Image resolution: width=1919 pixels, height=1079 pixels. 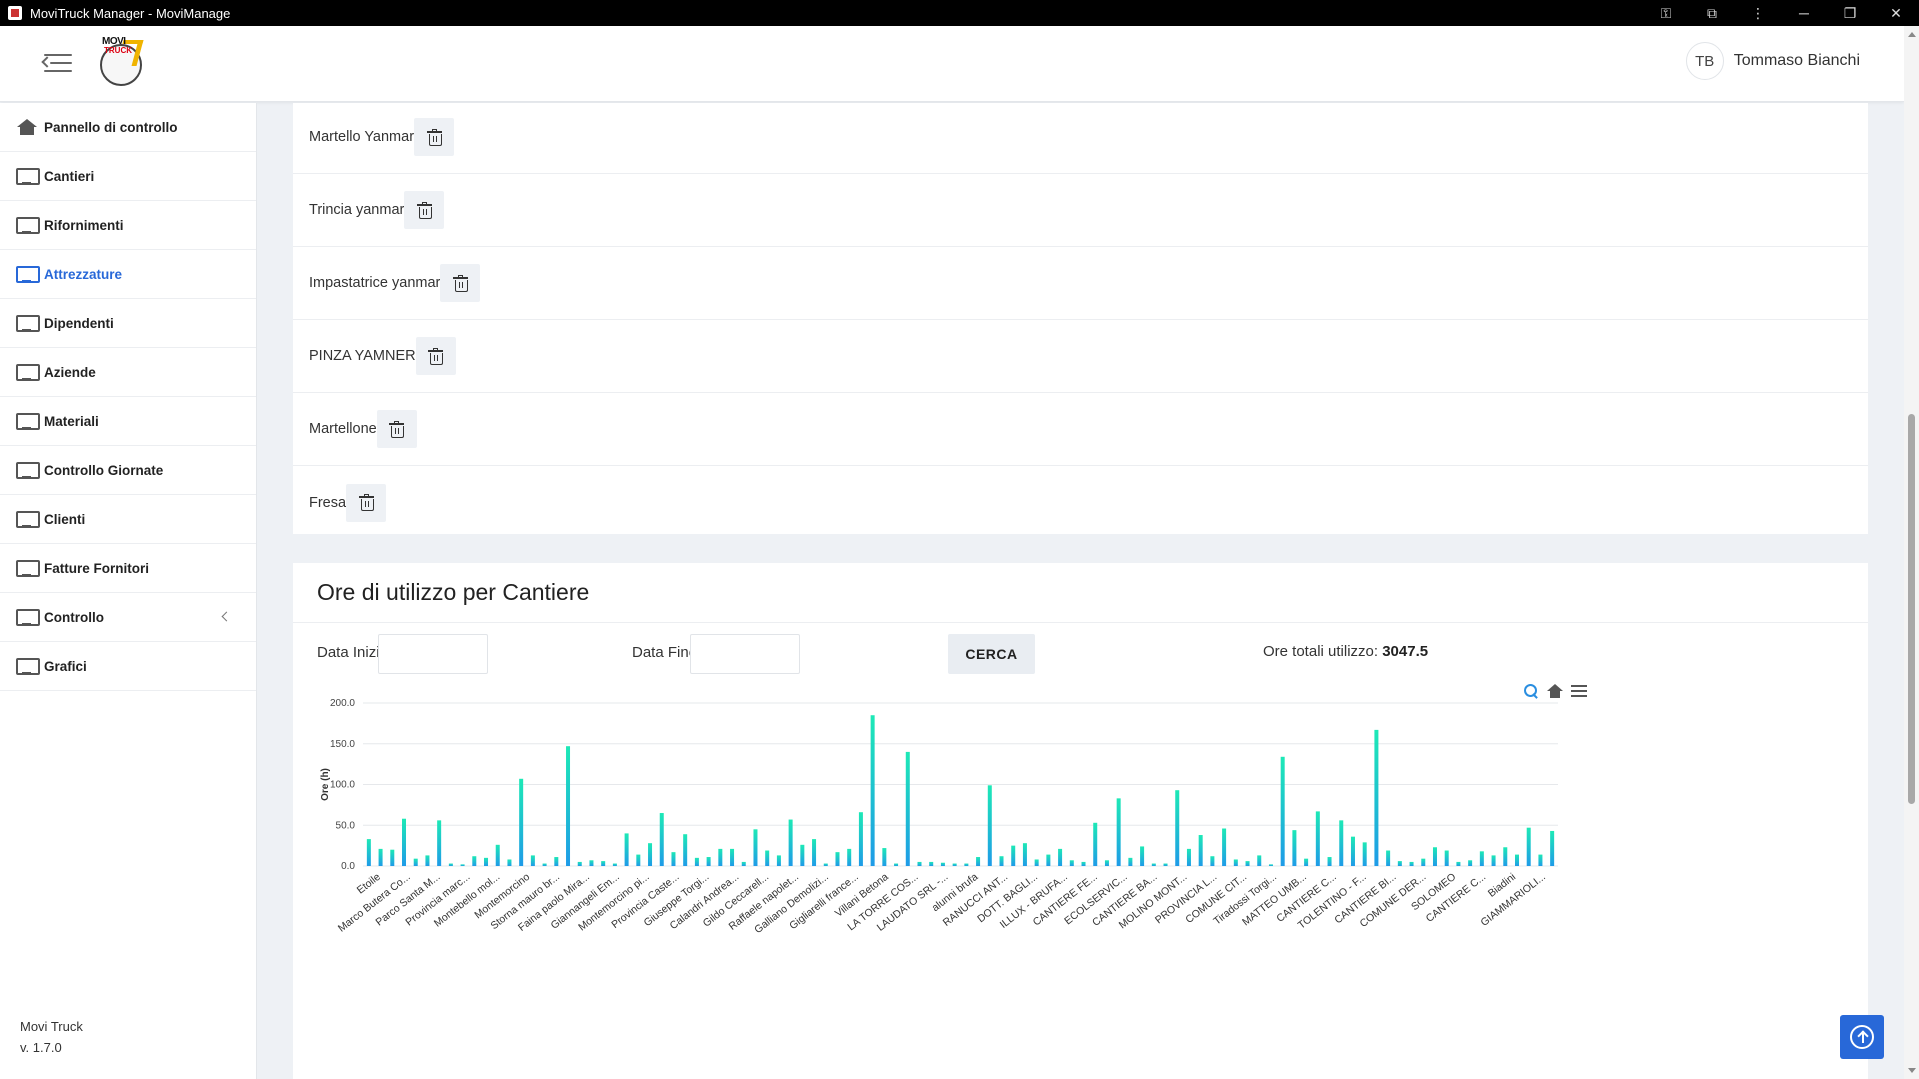 What do you see at coordinates (1896, 12) in the screenshot?
I see `close-button: ✕` at bounding box center [1896, 12].